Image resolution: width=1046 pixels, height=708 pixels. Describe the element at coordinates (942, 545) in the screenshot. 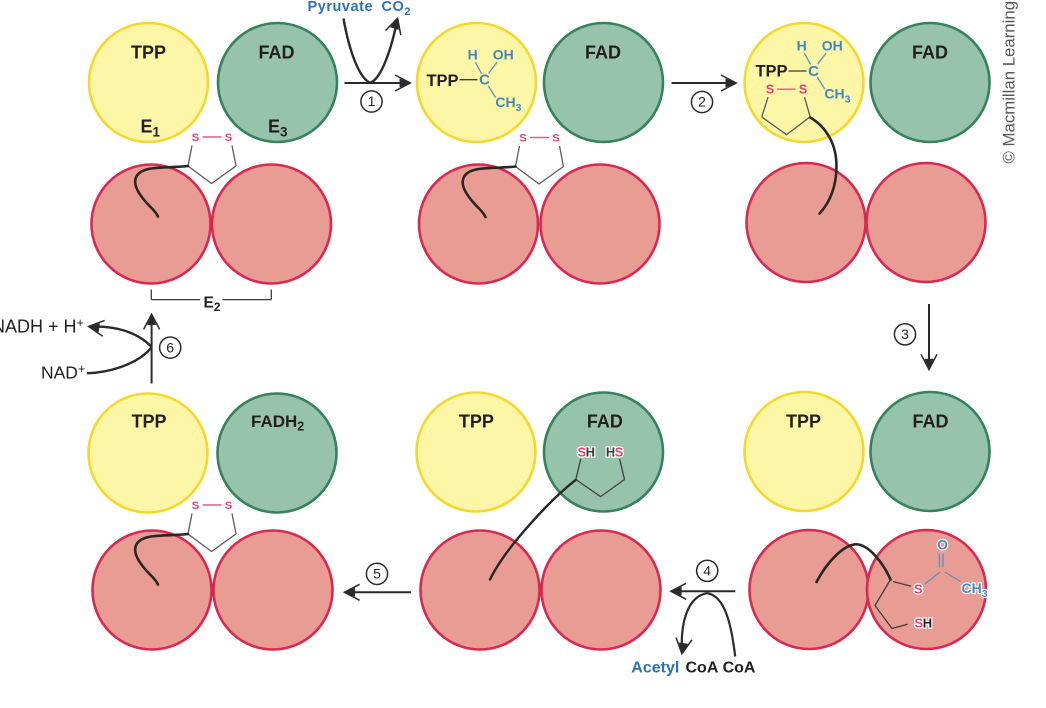

I see `svg-text: O` at that location.